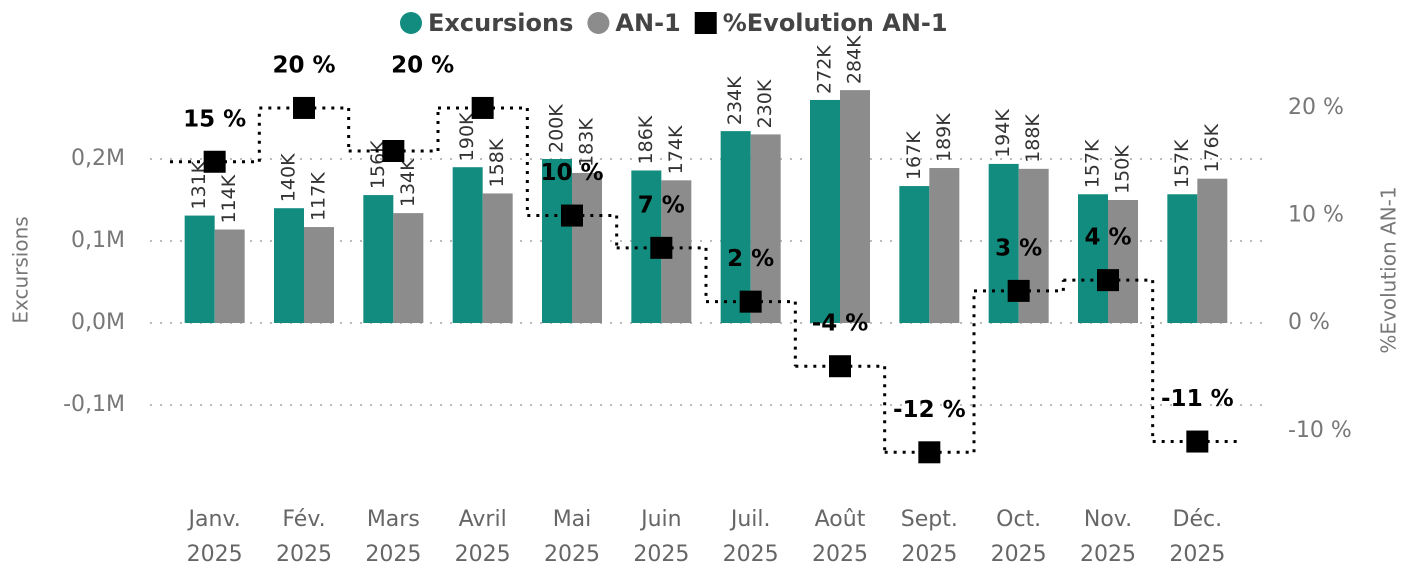 This screenshot has width=1416, height=573. Describe the element at coordinates (1320, 430) in the screenshot. I see `y2-tick-label: -10 %` at that location.